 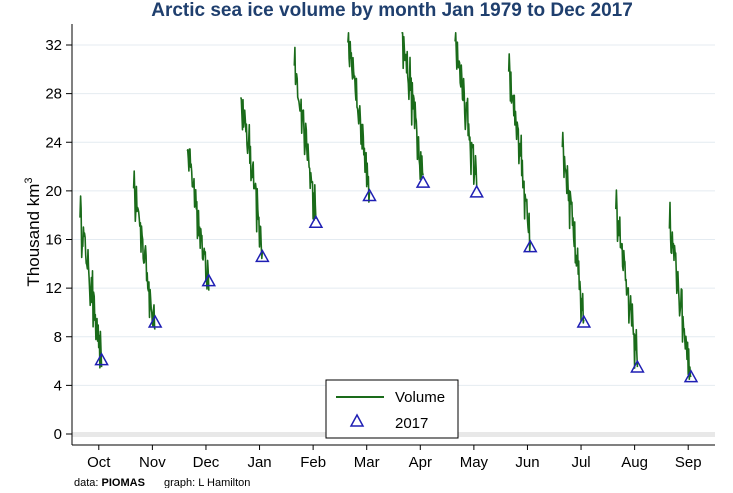 What do you see at coordinates (519, 152) in the screenshot?
I see `volume-line-jun` at bounding box center [519, 152].